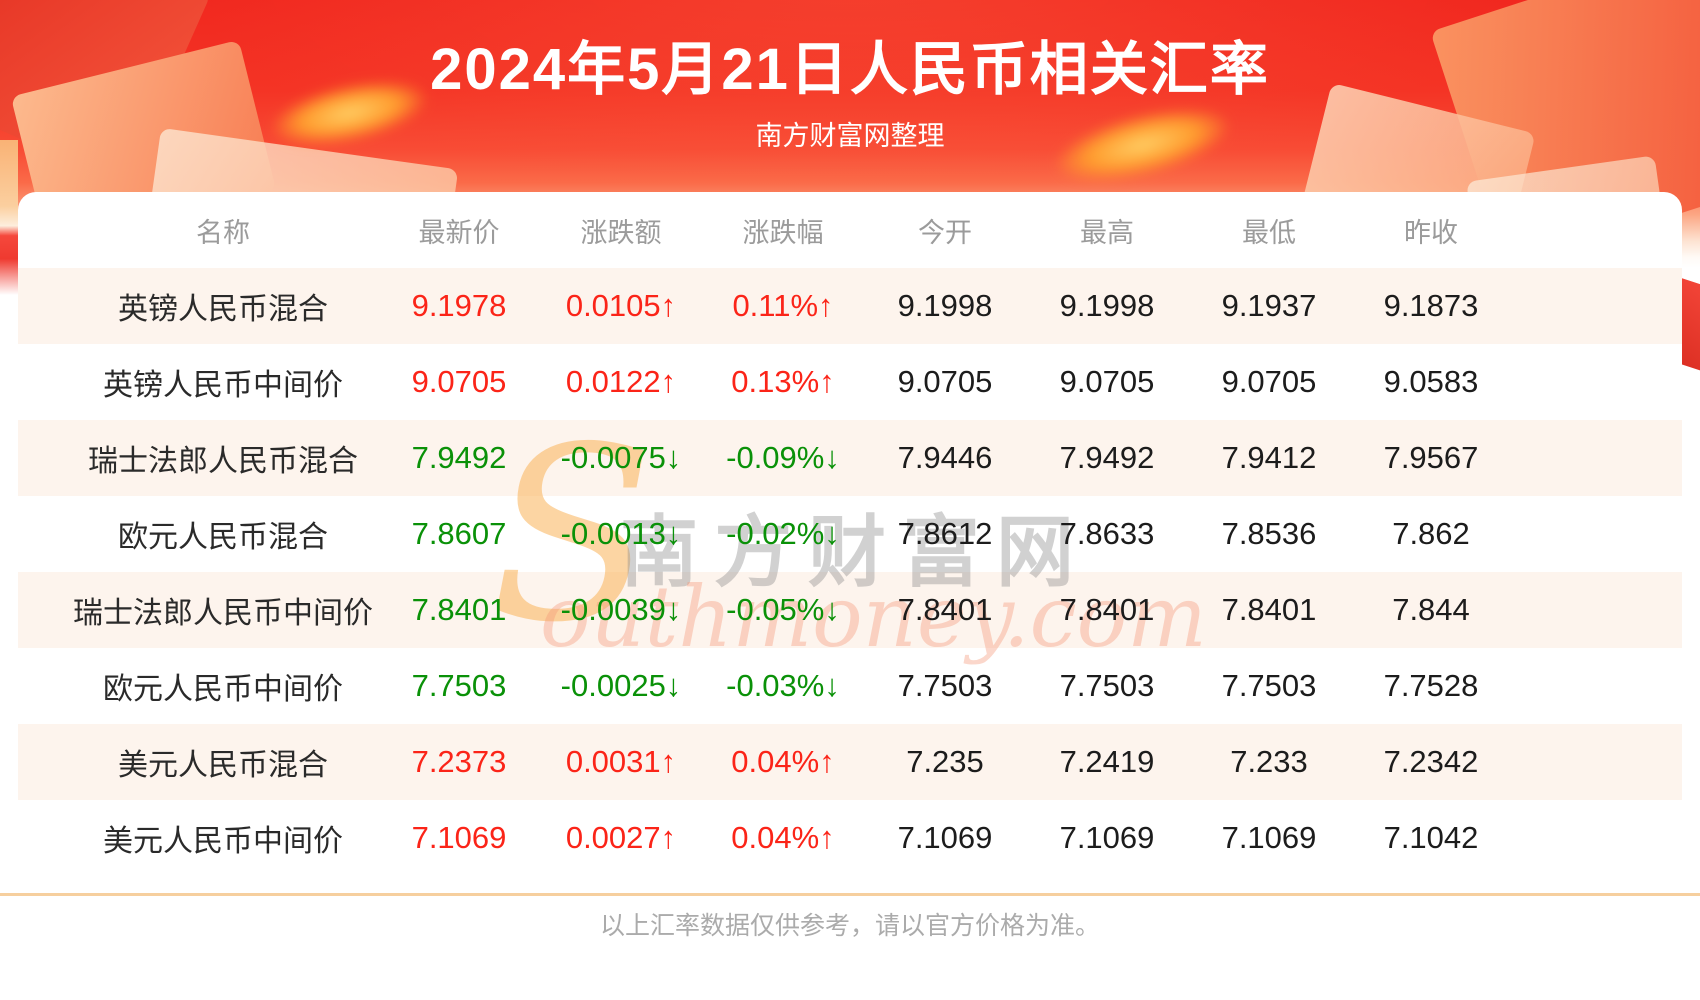  What do you see at coordinates (1107, 457) in the screenshot?
I see `high-price: 7.9492` at bounding box center [1107, 457].